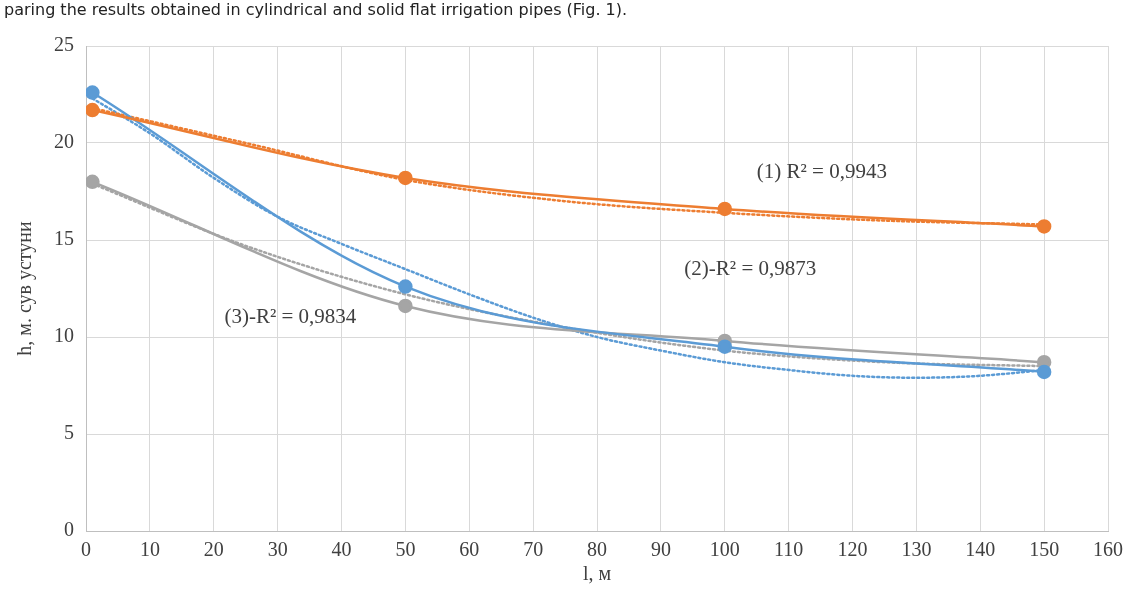  Describe the element at coordinates (290, 316) in the screenshot. I see `annotation: (3)-R² = 0,9834` at that location.